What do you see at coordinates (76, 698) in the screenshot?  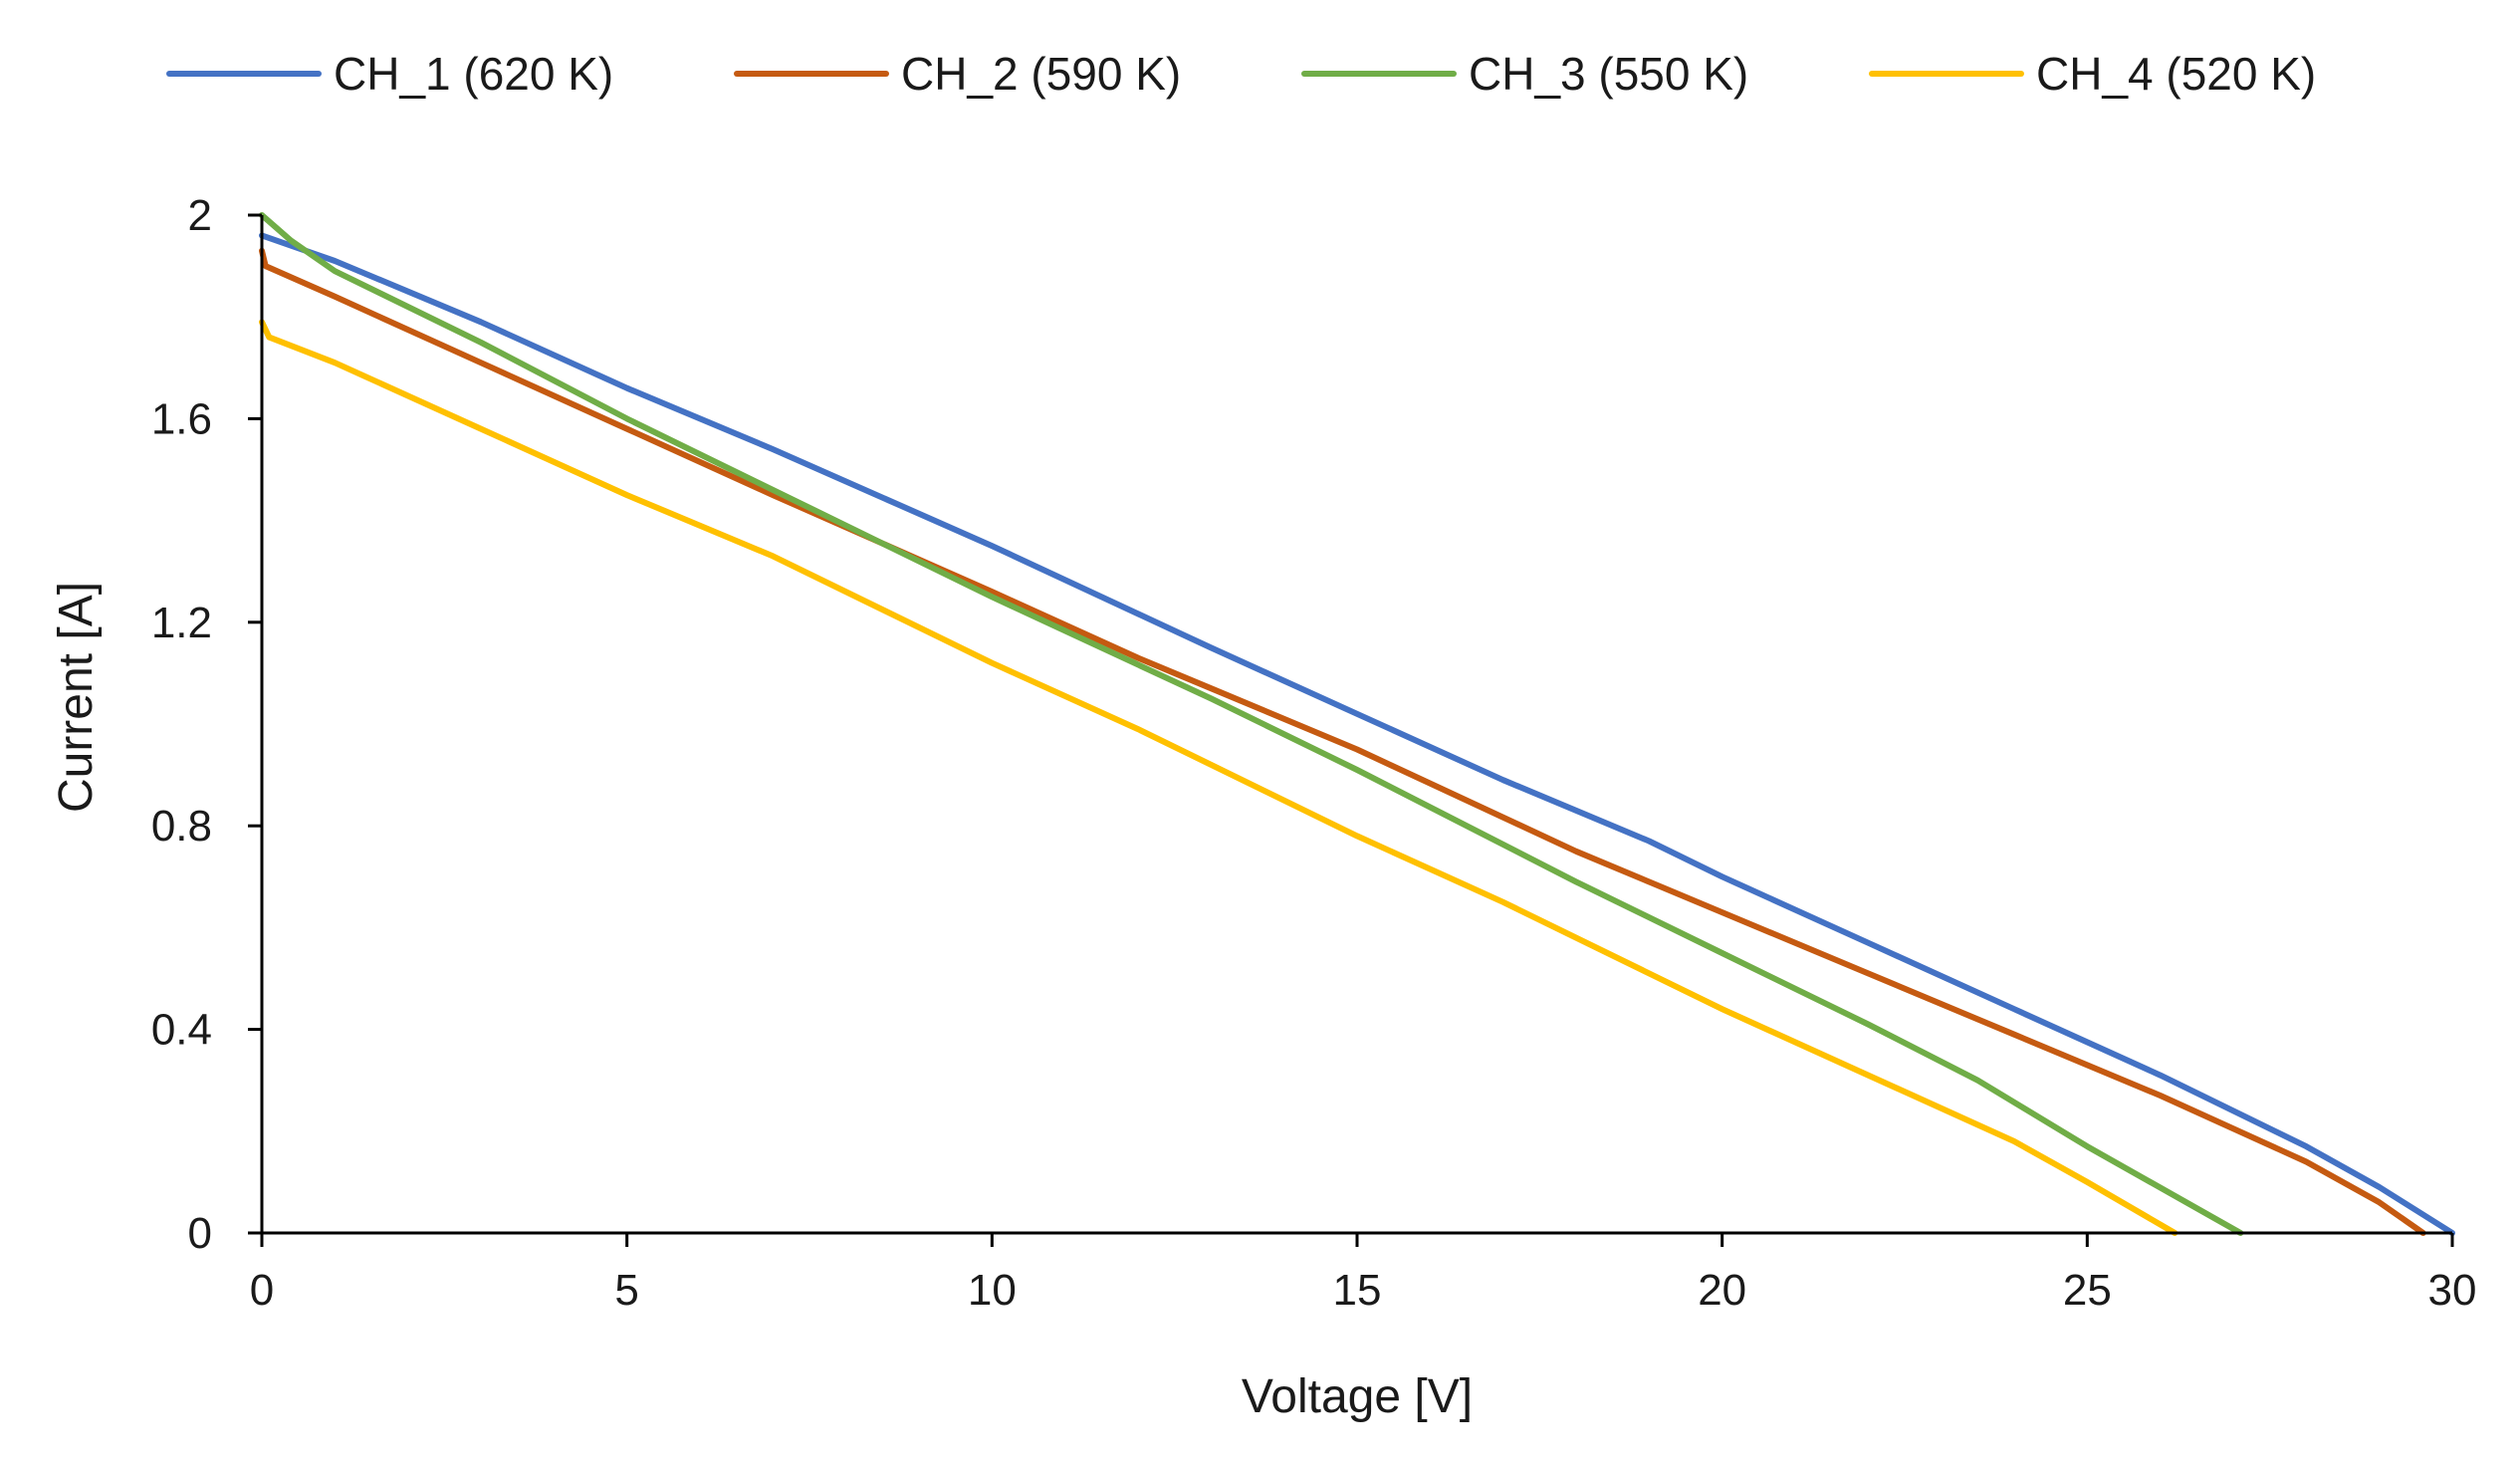 I see `y-axis-title: Current [A]` at bounding box center [76, 698].